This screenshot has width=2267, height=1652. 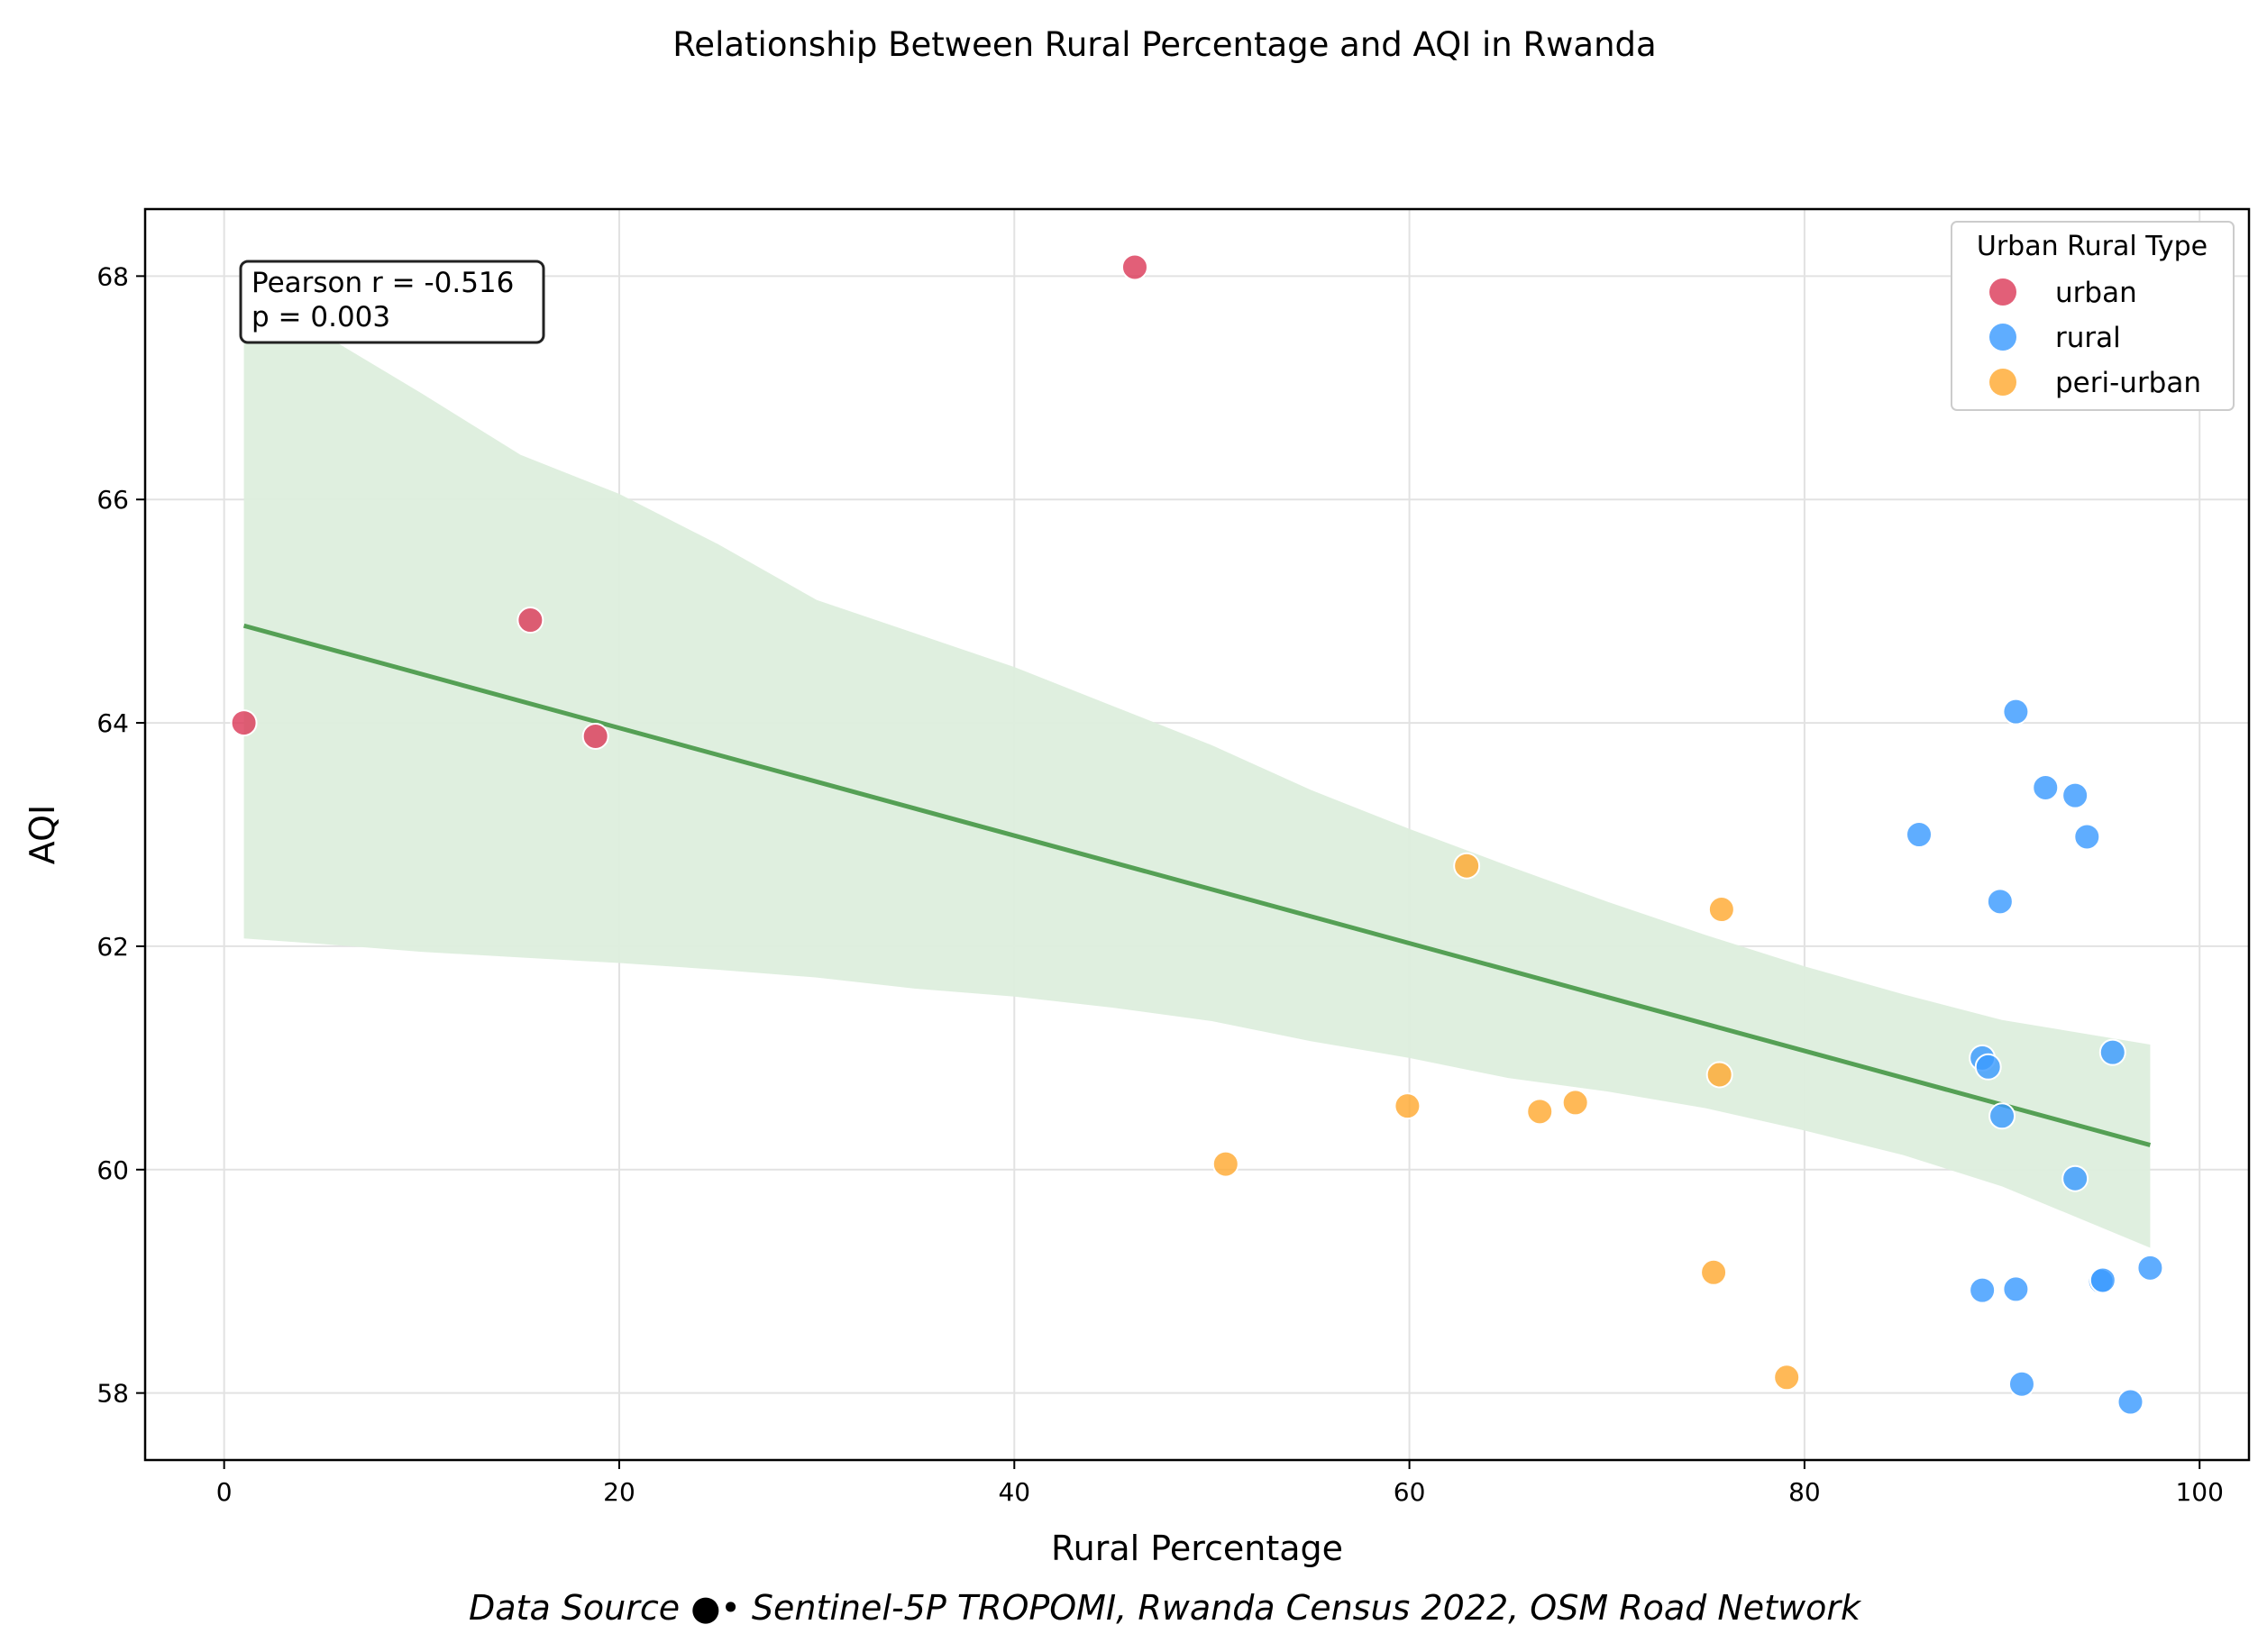 What do you see at coordinates (2092, 247) in the screenshot?
I see `legend-title: Urban Rural Type` at bounding box center [2092, 247].